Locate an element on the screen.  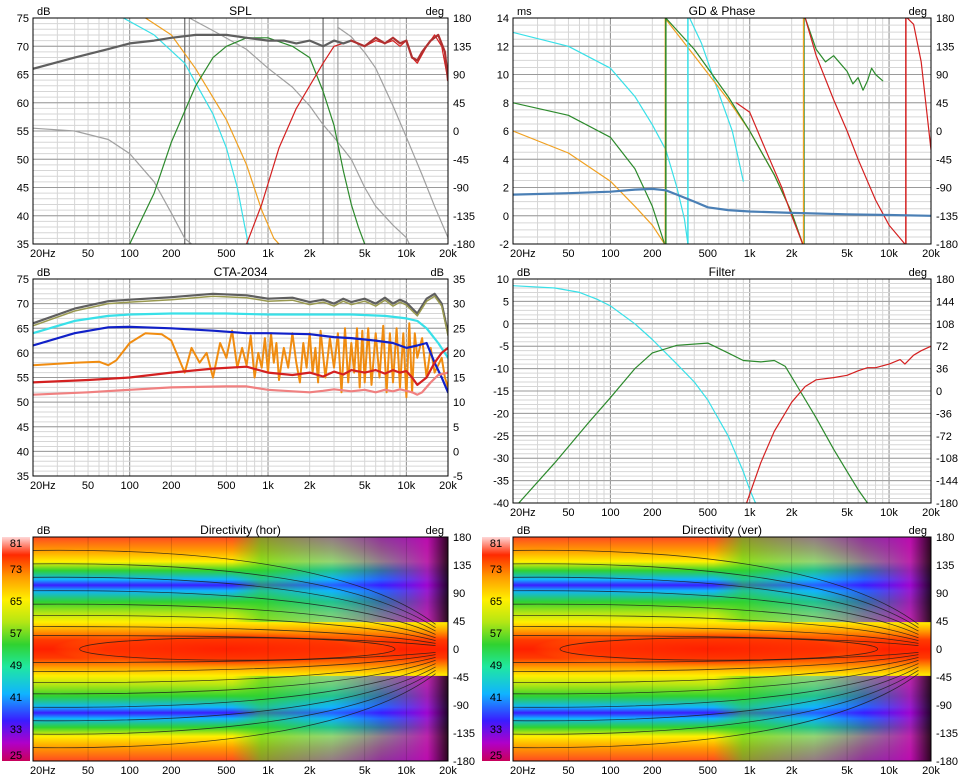
y2-tick-label: 90 is located at coordinates (459, 76).